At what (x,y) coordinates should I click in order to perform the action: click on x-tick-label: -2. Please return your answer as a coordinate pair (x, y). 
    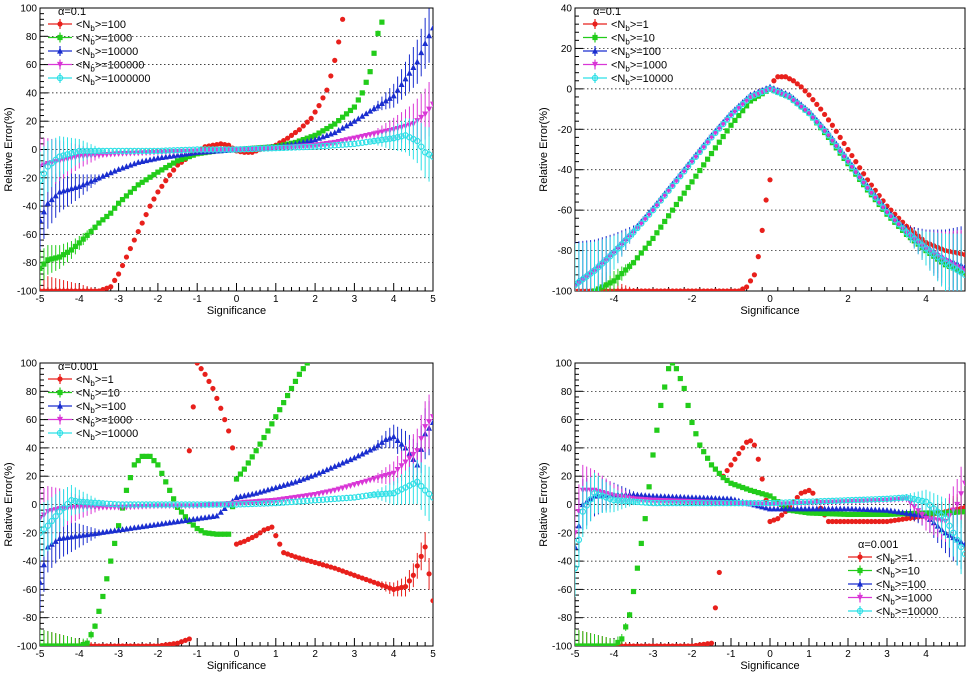
    Looking at the image, I should click on (692, 299).